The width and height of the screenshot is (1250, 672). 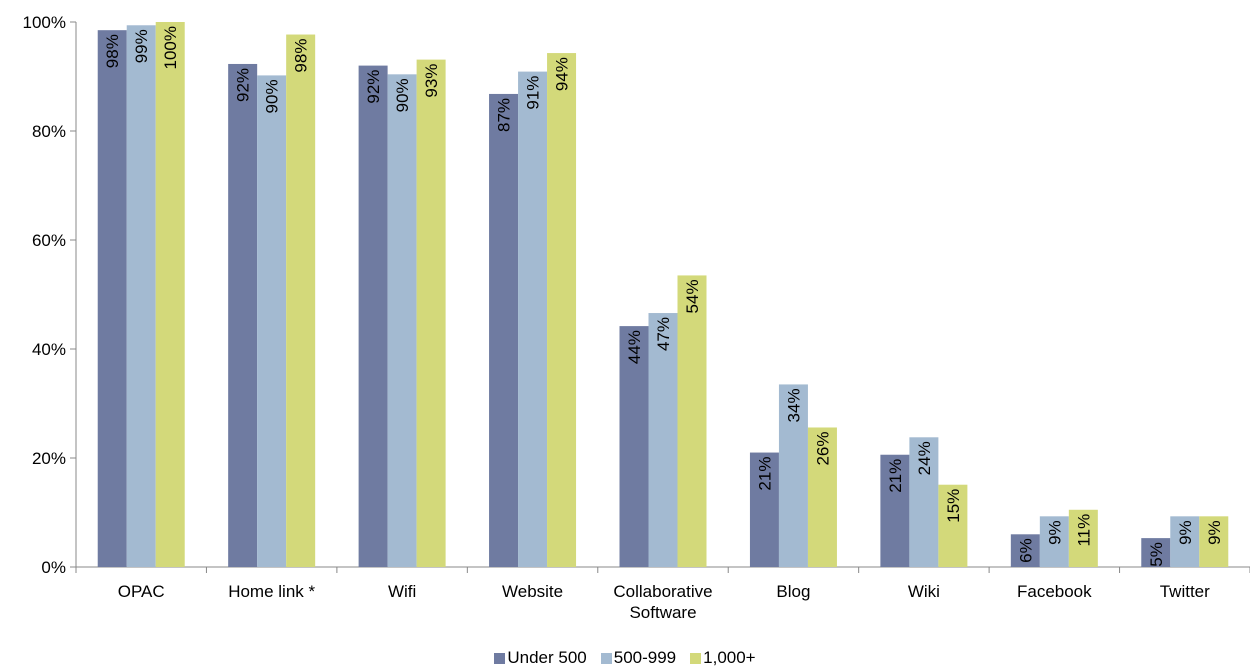 I want to click on data-label: 99%, so click(x=141, y=46).